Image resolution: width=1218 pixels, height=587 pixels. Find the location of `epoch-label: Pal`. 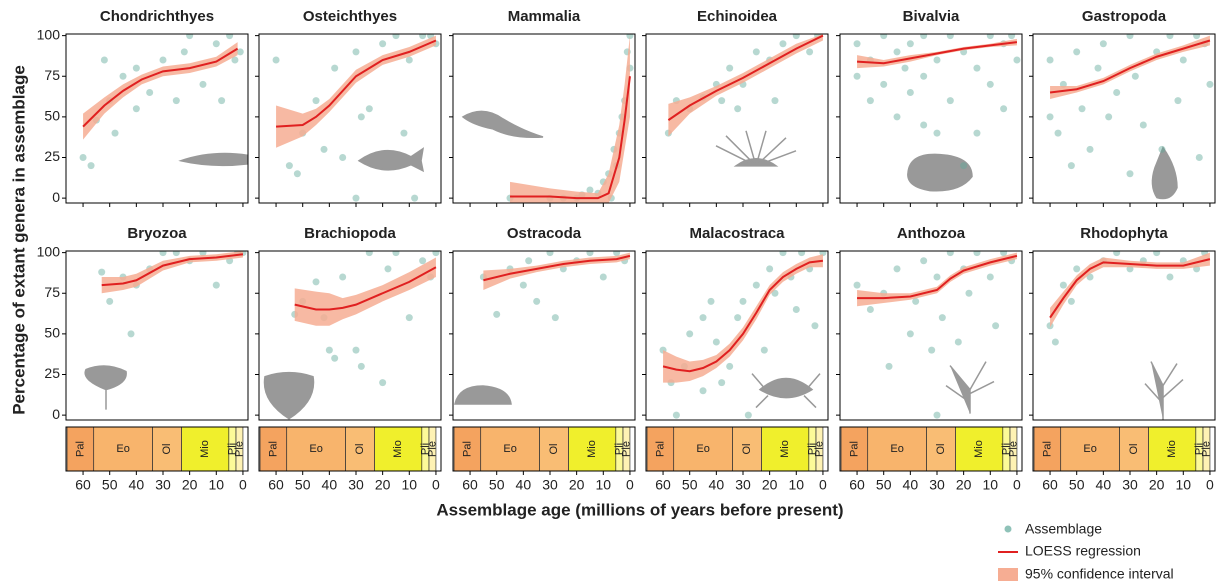

epoch-label: Pal is located at coordinates (273, 449).